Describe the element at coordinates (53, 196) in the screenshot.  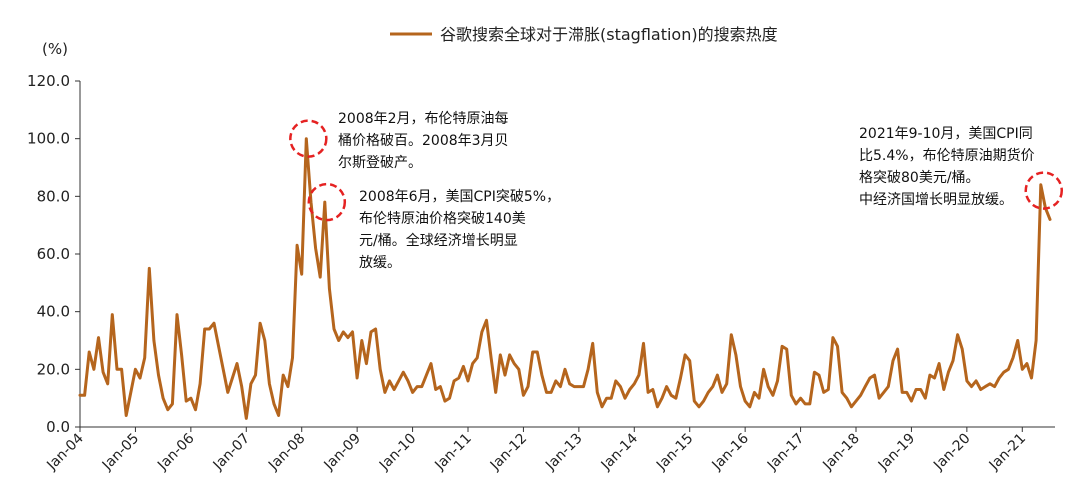
I see `y-tick-label: 80.0` at that location.